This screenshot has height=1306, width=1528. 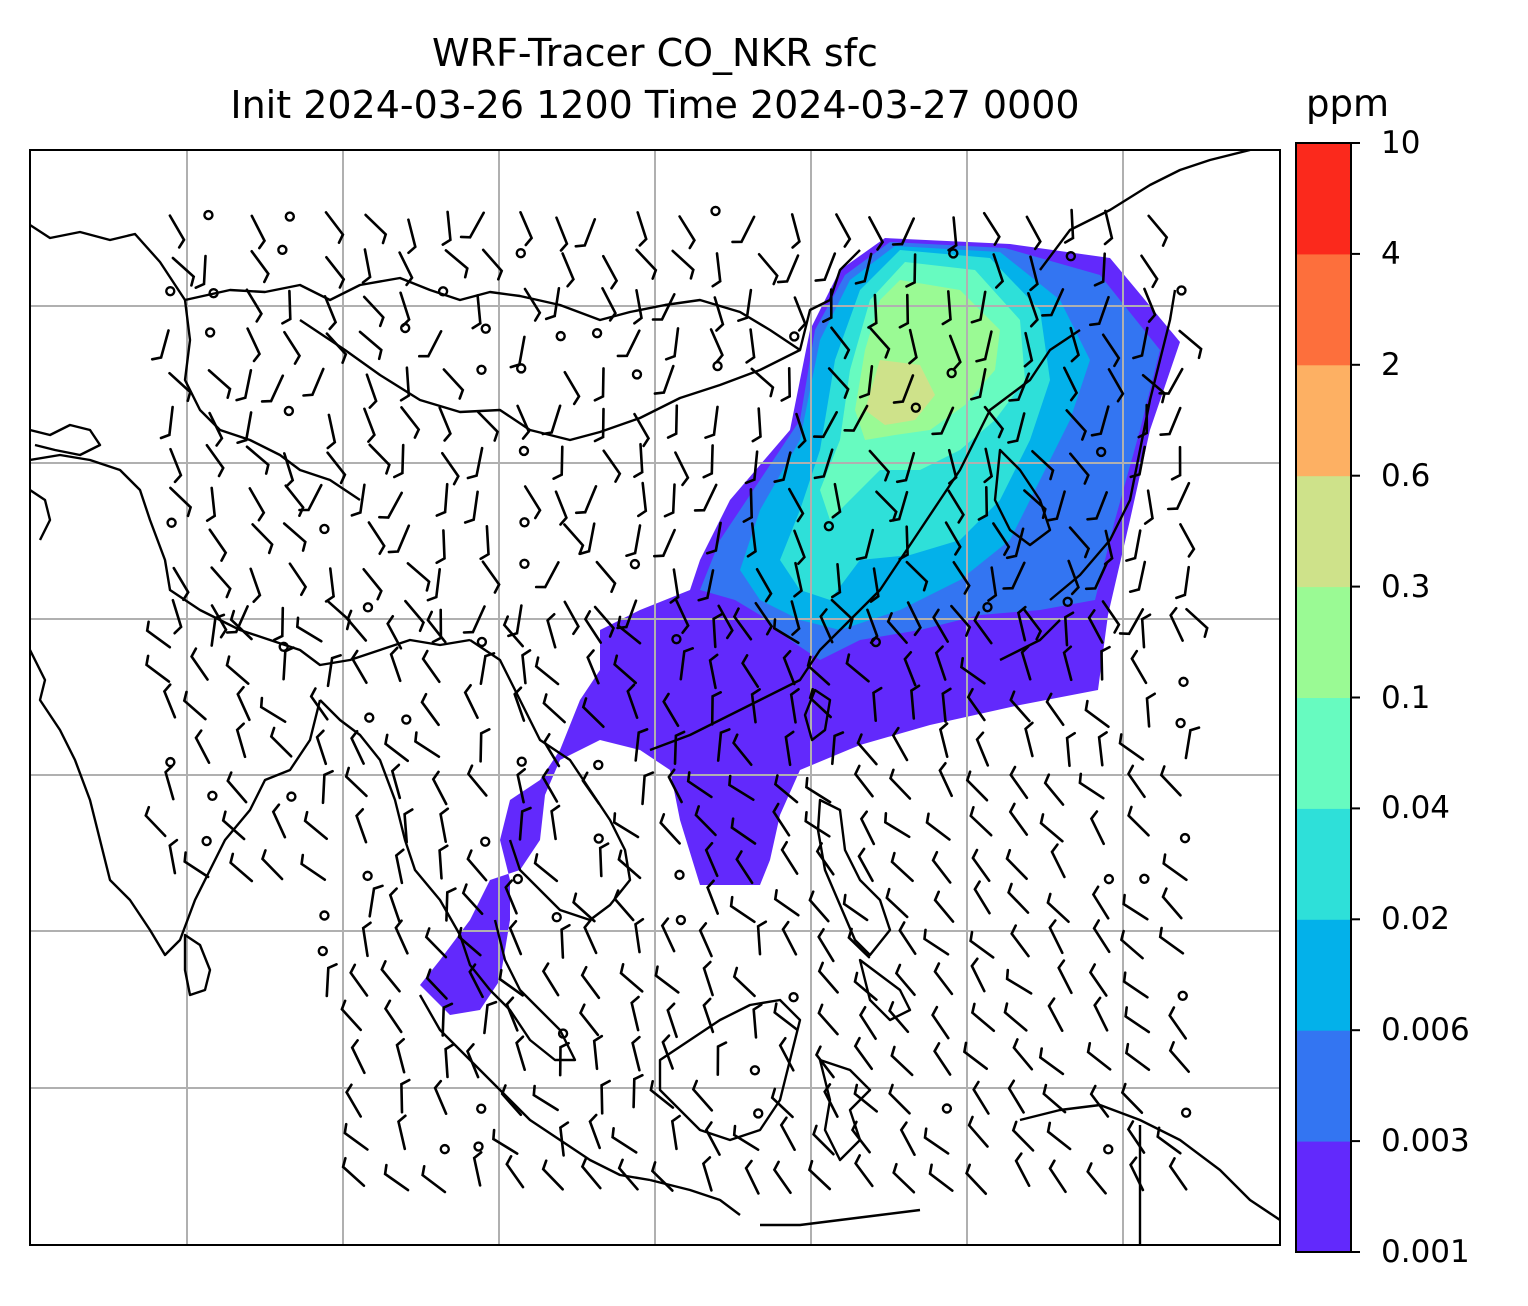 I want to click on colorbar-unit-label: ppm, so click(x=1348, y=103).